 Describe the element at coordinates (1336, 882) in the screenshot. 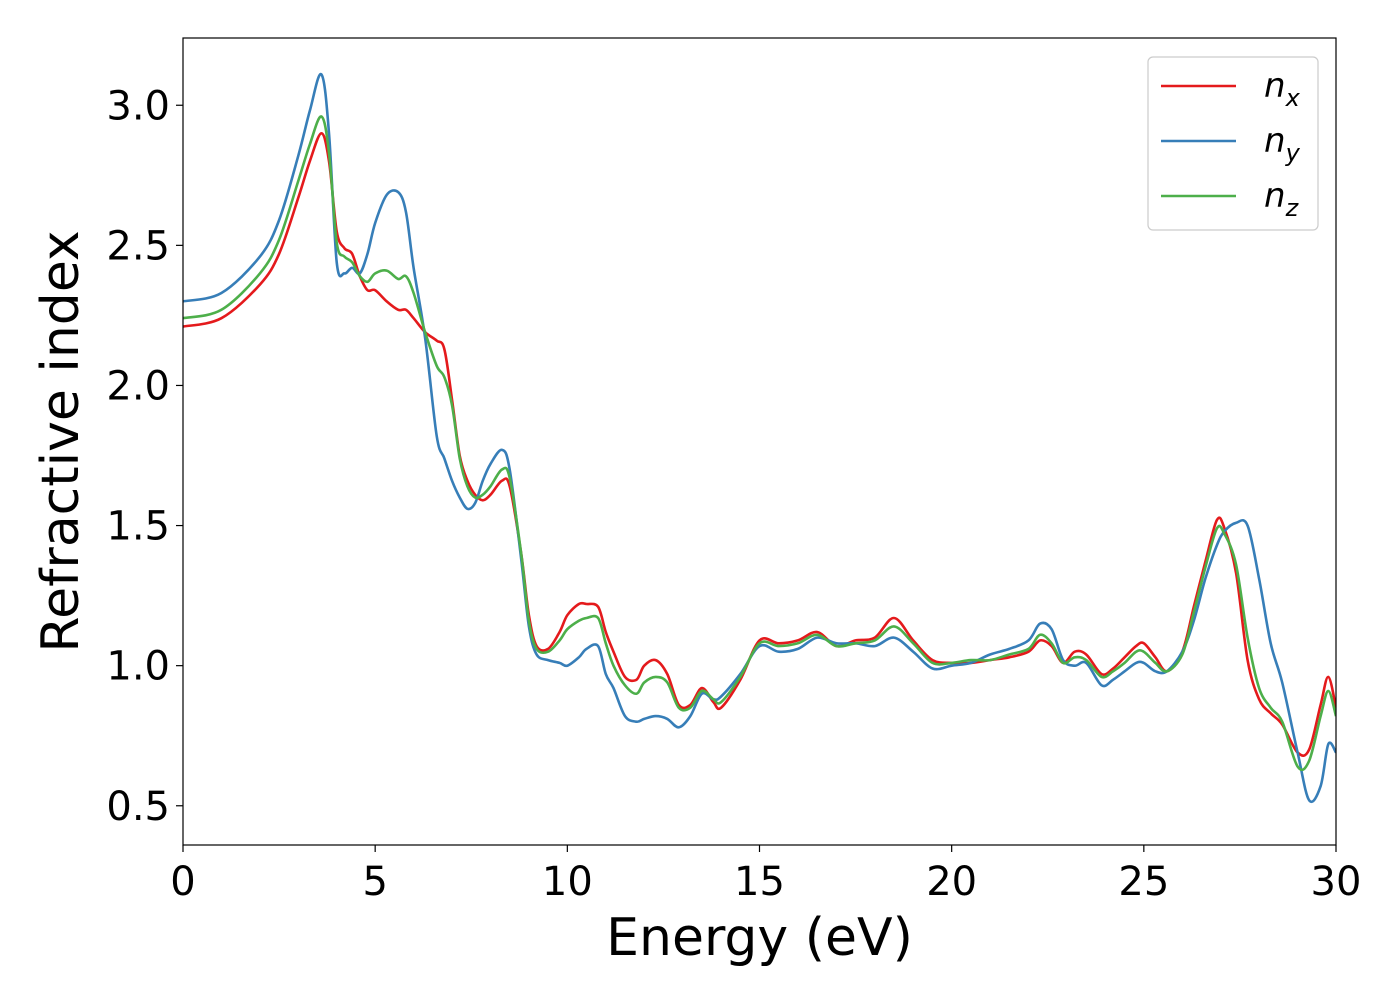

I see `x-tick-label: 30` at that location.